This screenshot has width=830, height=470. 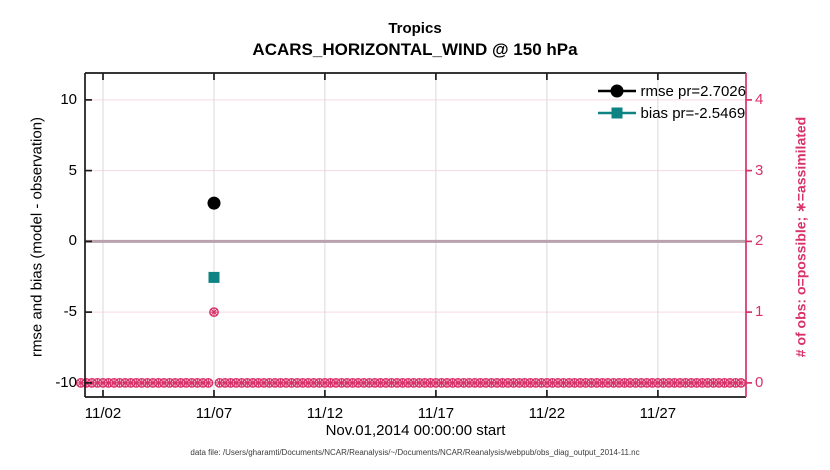 I want to click on legend-rmse-label: rmse pr=2.7026, so click(x=693, y=91).